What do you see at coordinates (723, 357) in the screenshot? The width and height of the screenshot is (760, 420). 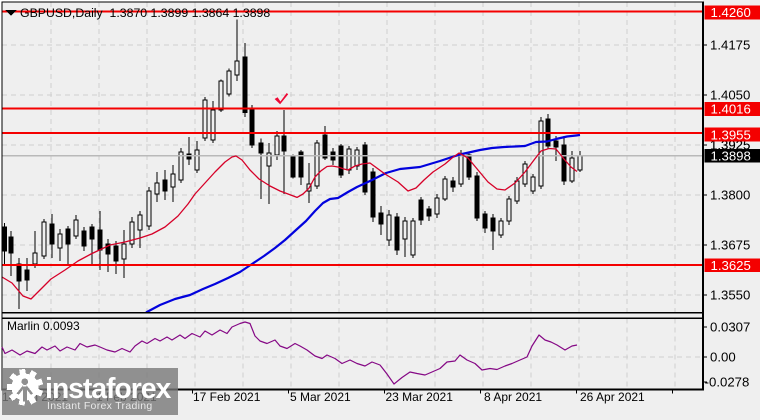 I see `svg-text: 0.00` at bounding box center [723, 357].